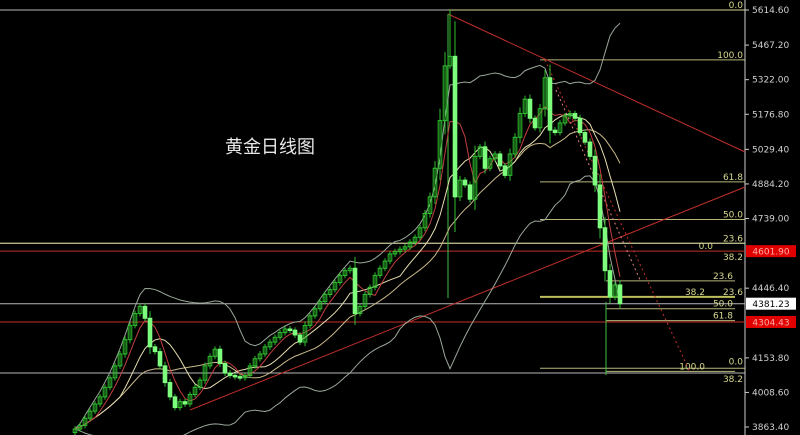 This screenshot has width=800, height=435. Describe the element at coordinates (770, 220) in the screenshot. I see `y-tick-label: 4739.00` at that location.